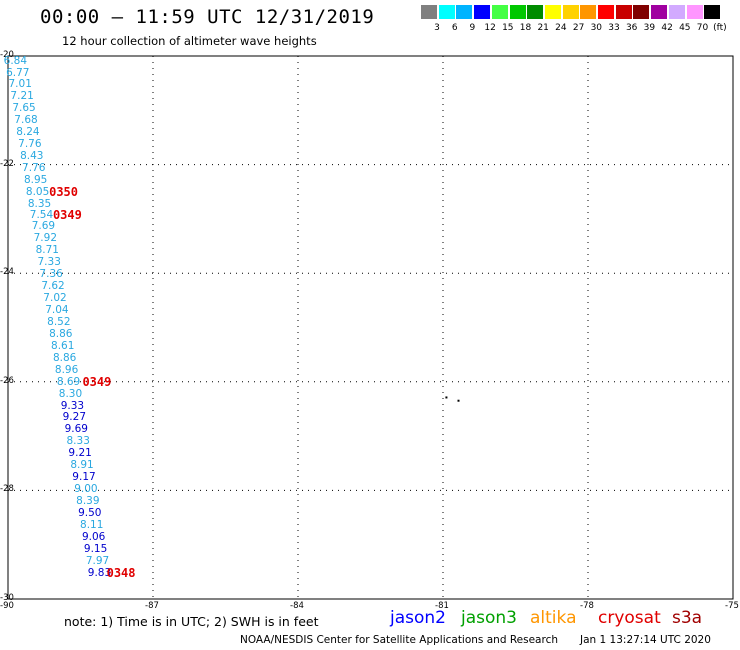 Image resolution: width=740 pixels, height=650 pixels. What do you see at coordinates (587, 606) in the screenshot?
I see `lon-tick-label: -78` at bounding box center [587, 606].